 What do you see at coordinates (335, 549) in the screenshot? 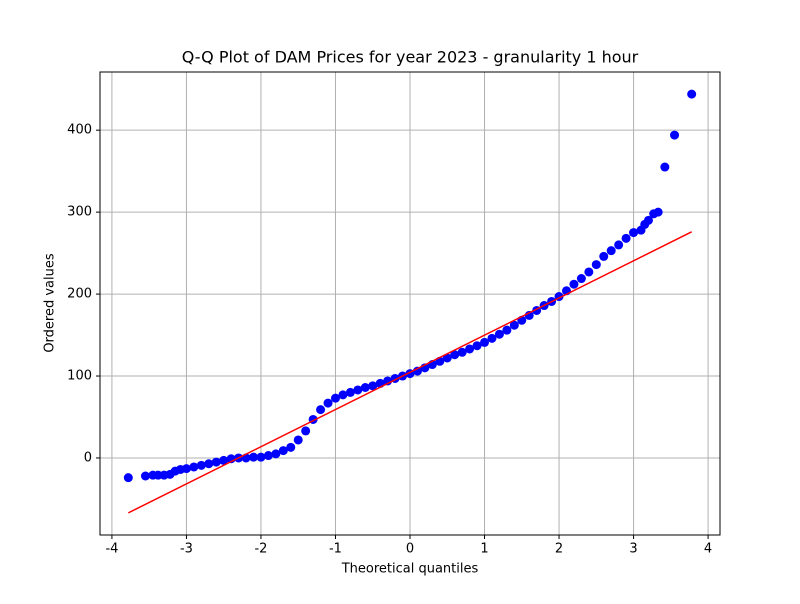
I see `x-tick-label: -1` at bounding box center [335, 549].